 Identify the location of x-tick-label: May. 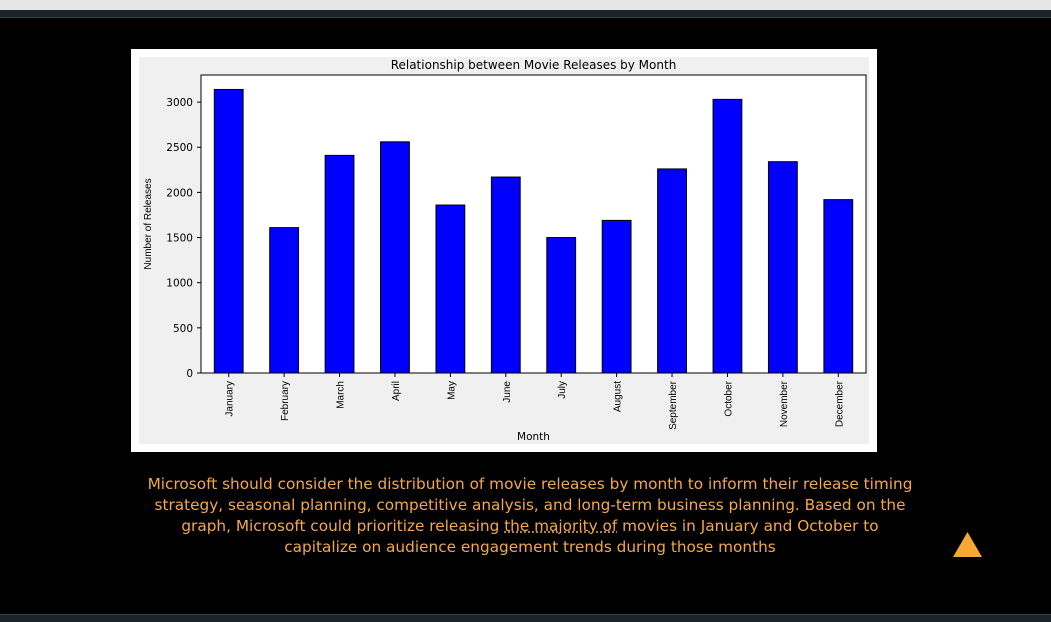
(451, 390).